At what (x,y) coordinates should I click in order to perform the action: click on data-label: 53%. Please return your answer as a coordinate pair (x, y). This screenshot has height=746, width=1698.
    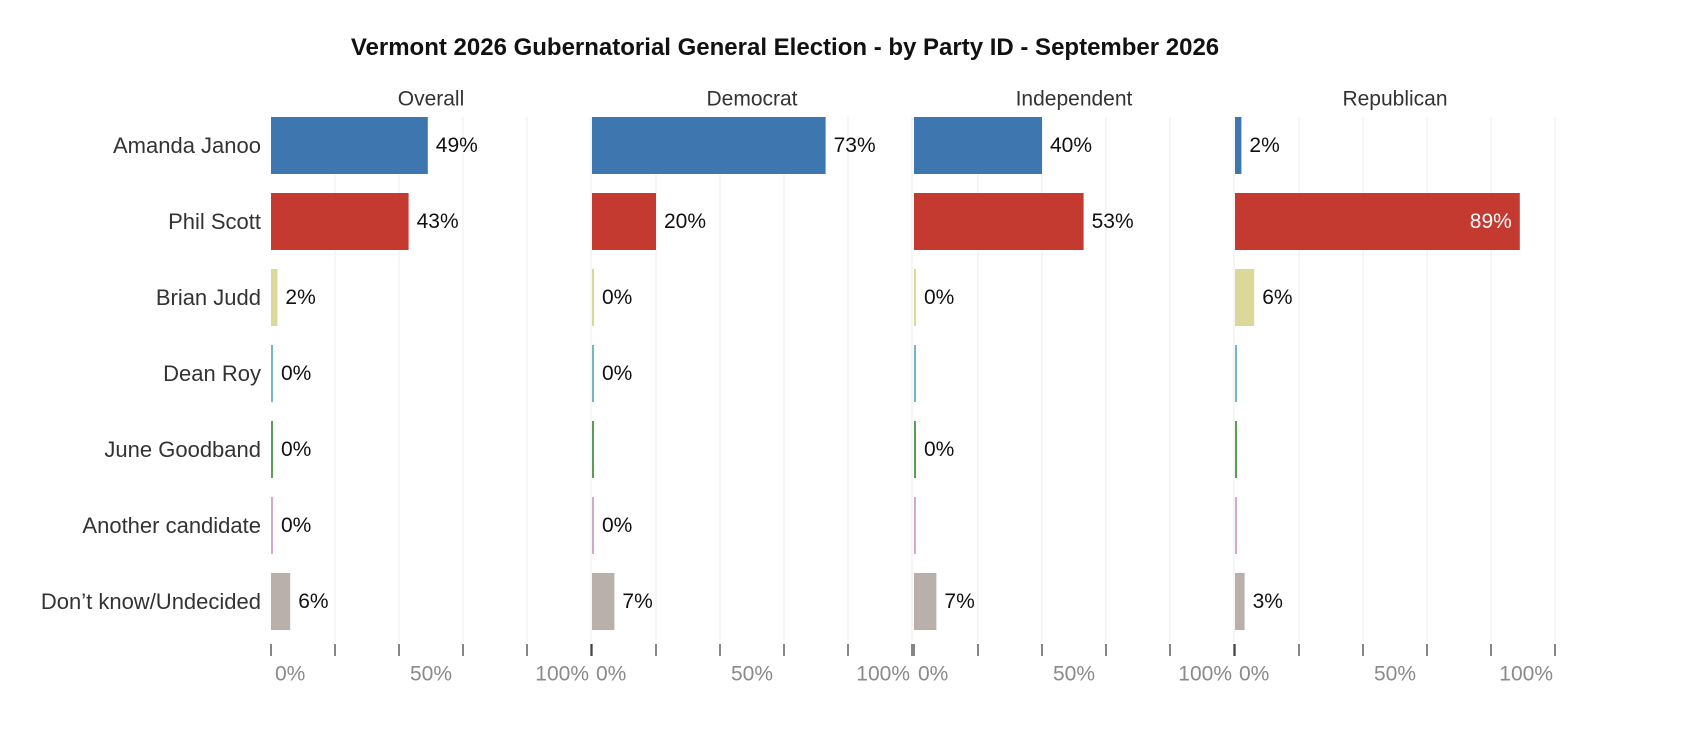
    Looking at the image, I should click on (1113, 221).